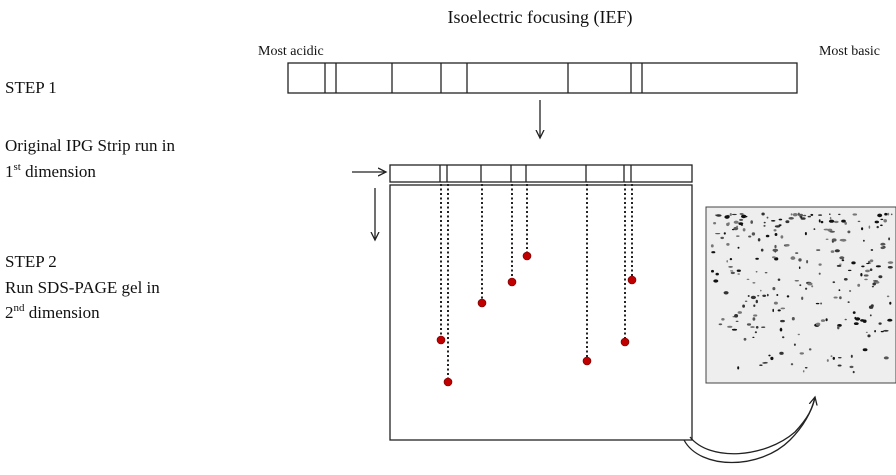  I want to click on text: dimension, so click(63, 312).